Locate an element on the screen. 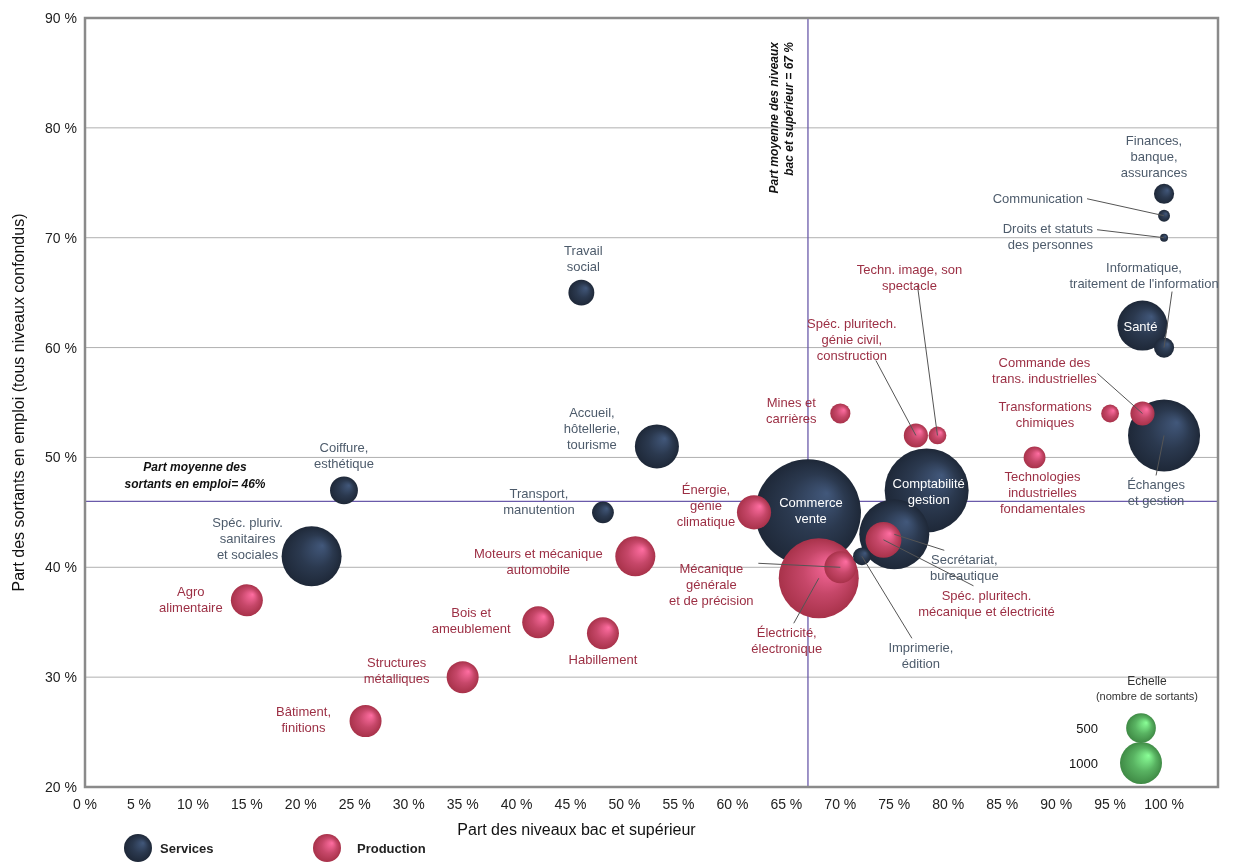  annotation: Mécanique générale et de précision is located at coordinates (711, 585).